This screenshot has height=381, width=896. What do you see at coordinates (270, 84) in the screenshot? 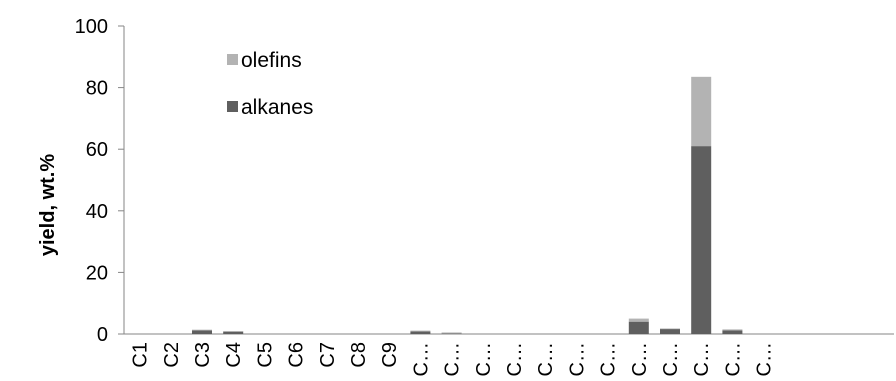
I see `legend: olefins alkanes` at bounding box center [270, 84].